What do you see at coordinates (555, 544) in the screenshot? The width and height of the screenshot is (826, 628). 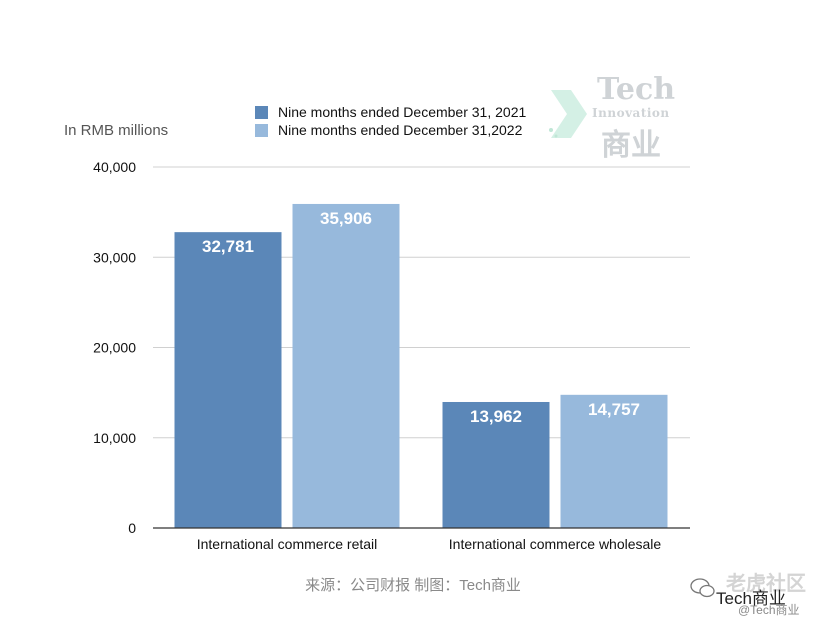 I see `x-tick-label: International commerce wholesale` at bounding box center [555, 544].